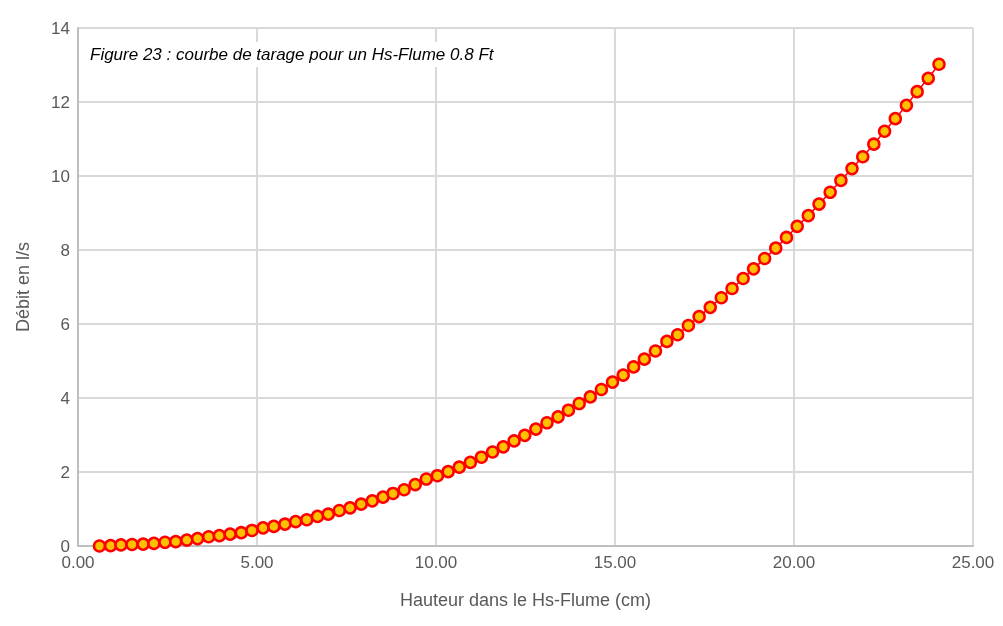 Image resolution: width=1003 pixels, height=626 pixels. I want to click on y-tick-label: 6, so click(65, 324).